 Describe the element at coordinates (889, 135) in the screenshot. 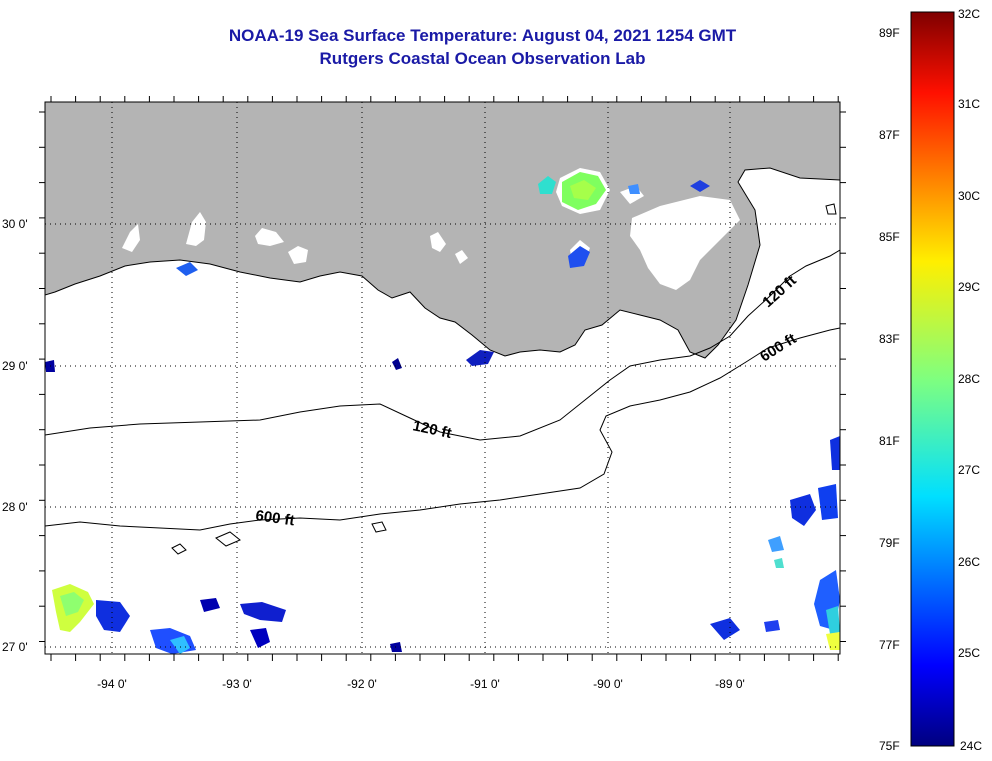

I see `cb-f-label: 87F` at that location.